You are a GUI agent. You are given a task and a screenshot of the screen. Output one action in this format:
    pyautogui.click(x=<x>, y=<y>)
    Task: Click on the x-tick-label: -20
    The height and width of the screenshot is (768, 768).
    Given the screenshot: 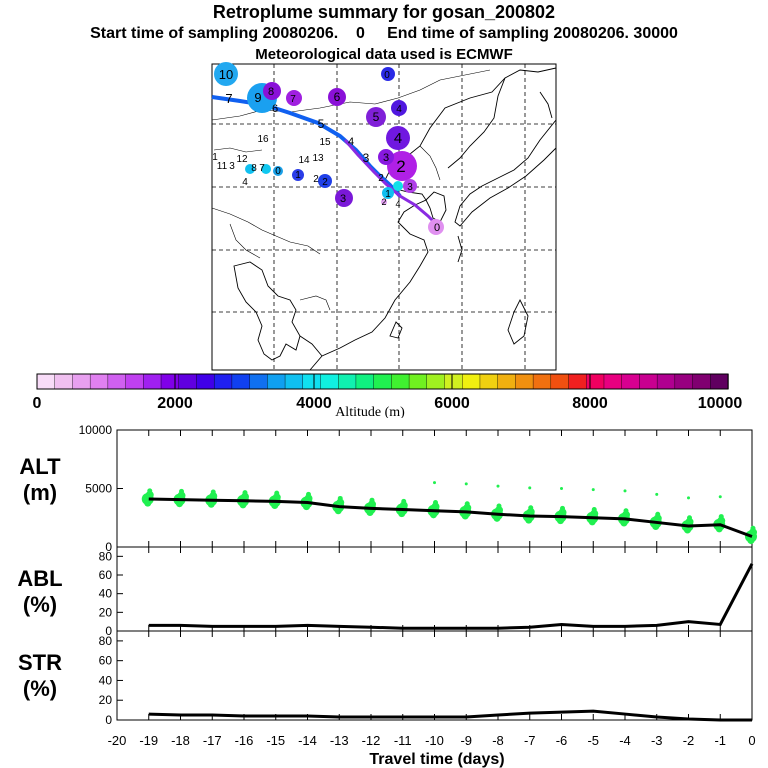 What is the action you would take?
    pyautogui.click(x=117, y=740)
    